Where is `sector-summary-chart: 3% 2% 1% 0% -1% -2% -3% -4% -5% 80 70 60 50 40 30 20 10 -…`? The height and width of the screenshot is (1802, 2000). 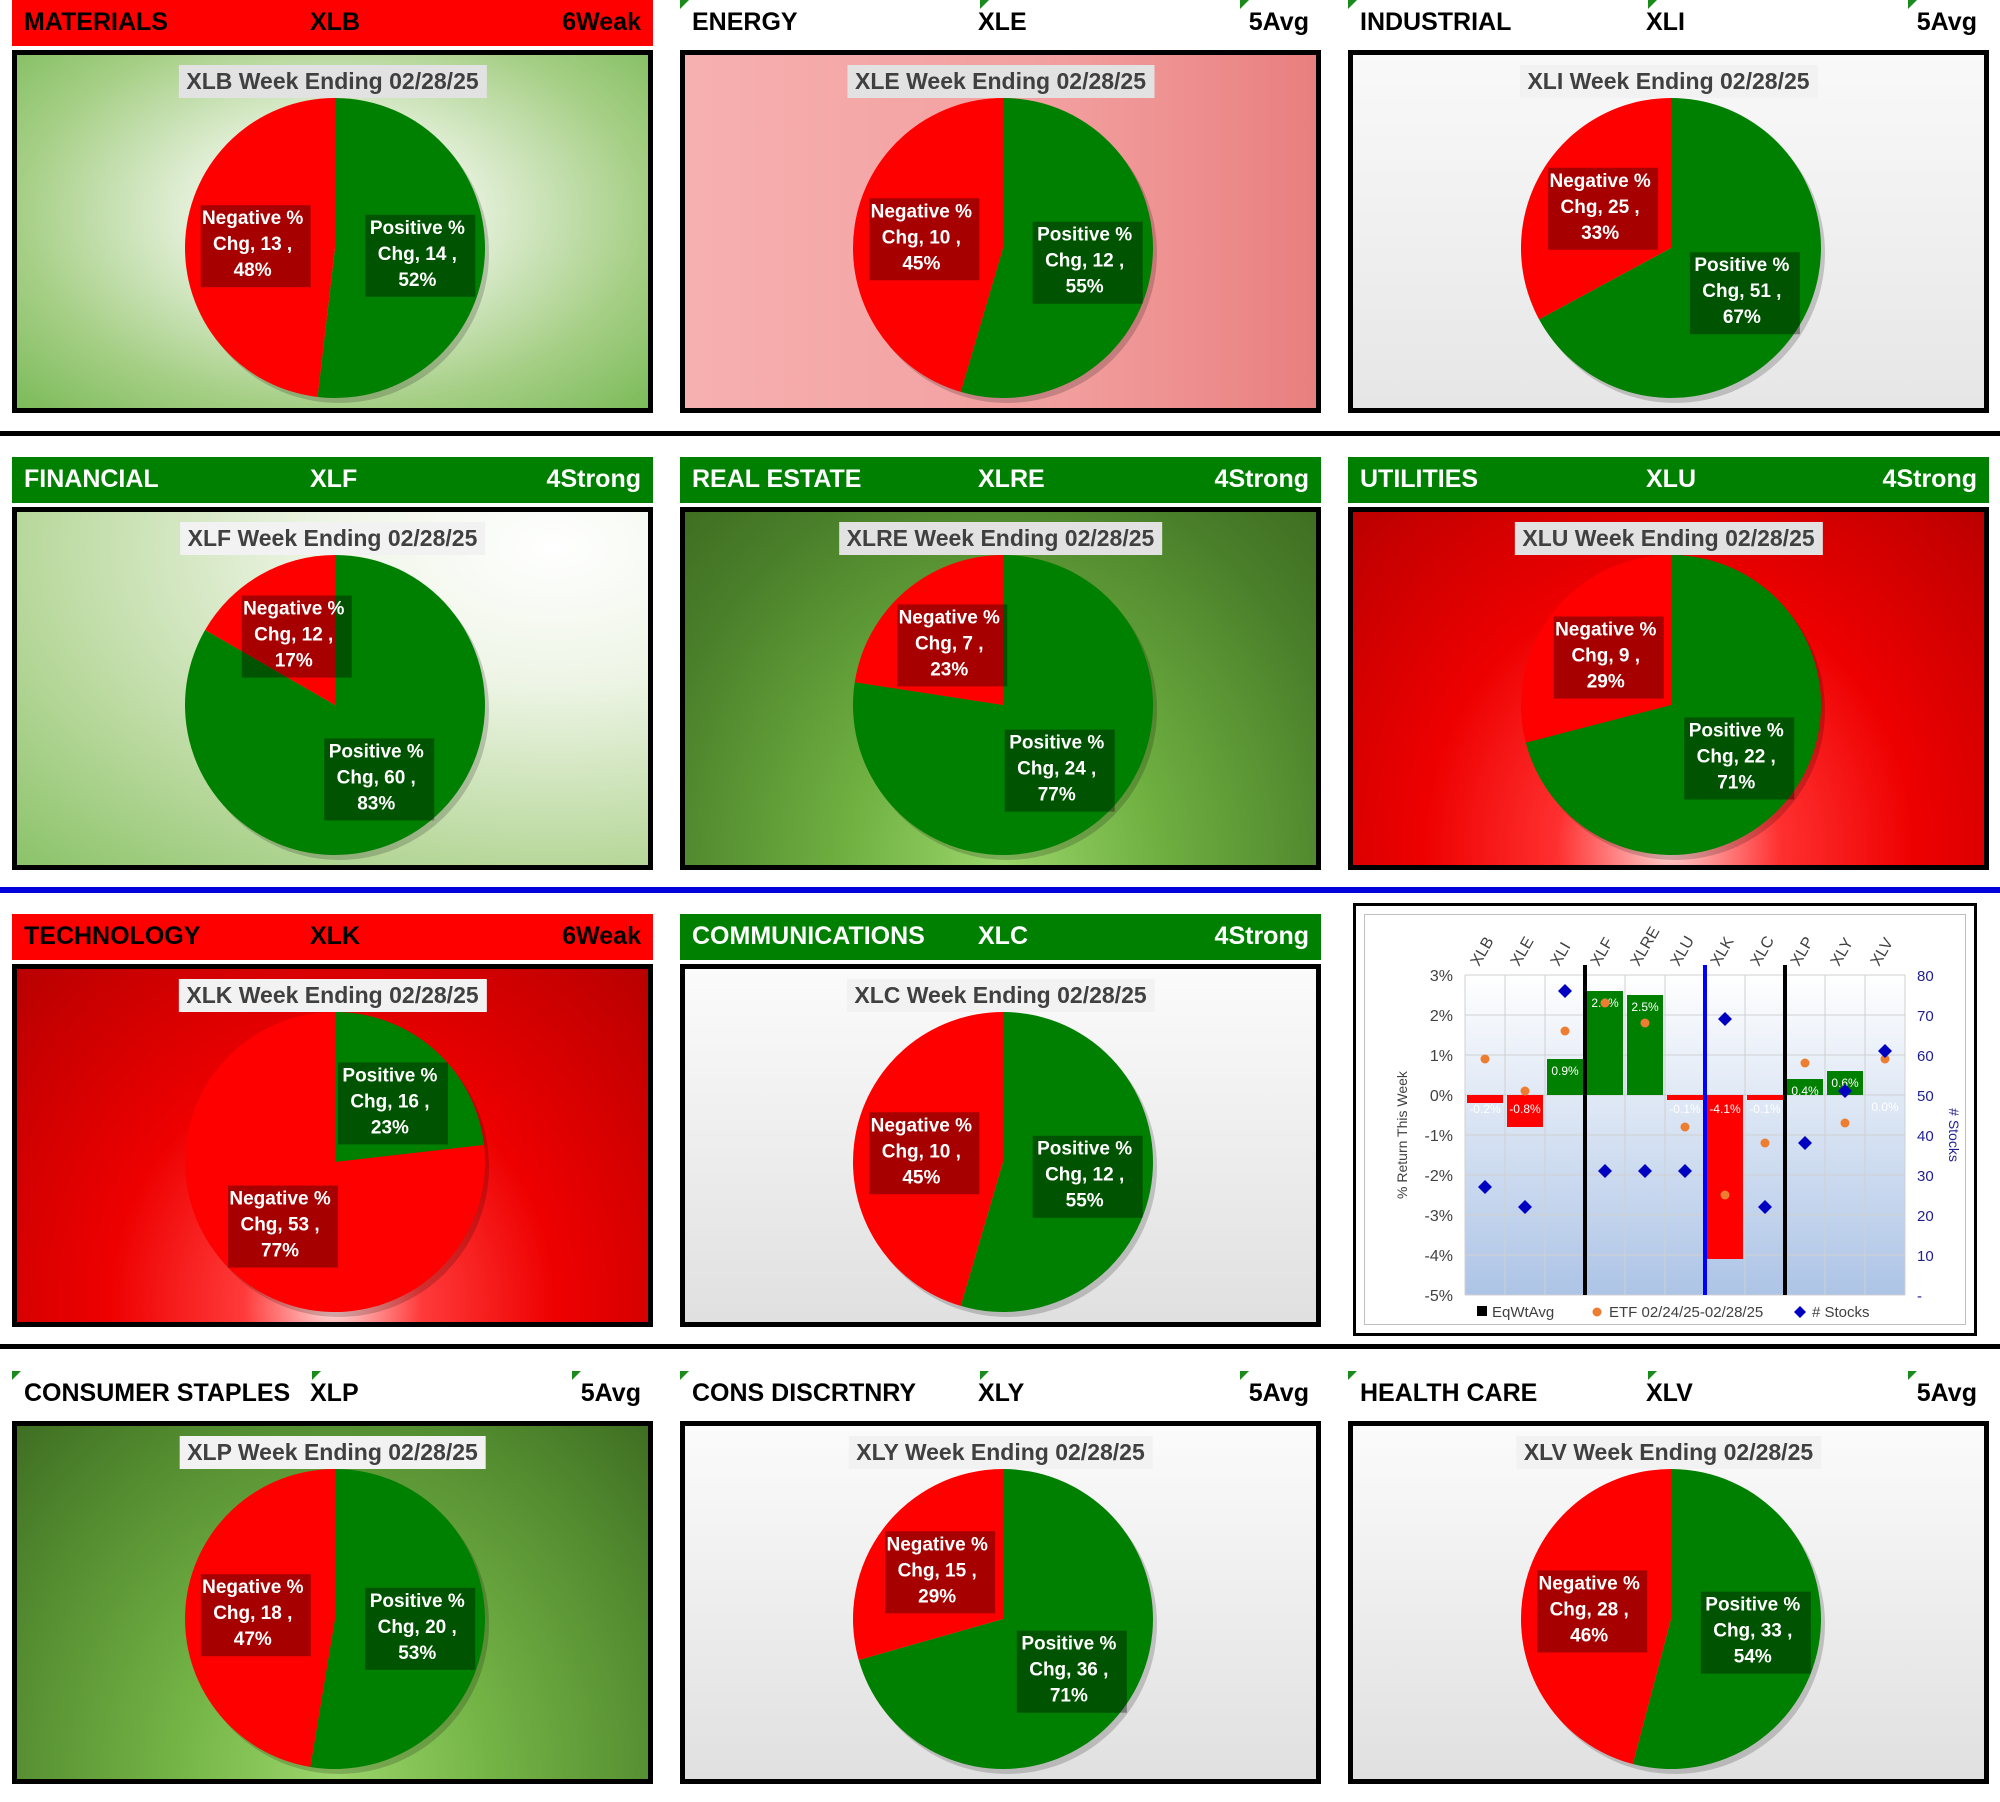
sector-summary-chart: 3% 2% 1% 0% -1% -2% -3% -4% -5% 80 70 60 50 40 30 20 10 -… is located at coordinates (1665, 1119).